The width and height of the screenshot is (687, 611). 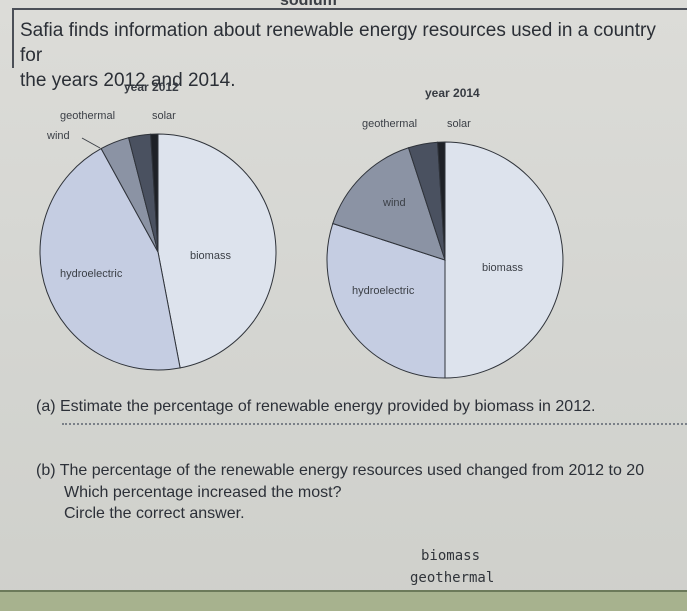 What do you see at coordinates (459, 124) in the screenshot?
I see `label-2014-solar: solar` at bounding box center [459, 124].